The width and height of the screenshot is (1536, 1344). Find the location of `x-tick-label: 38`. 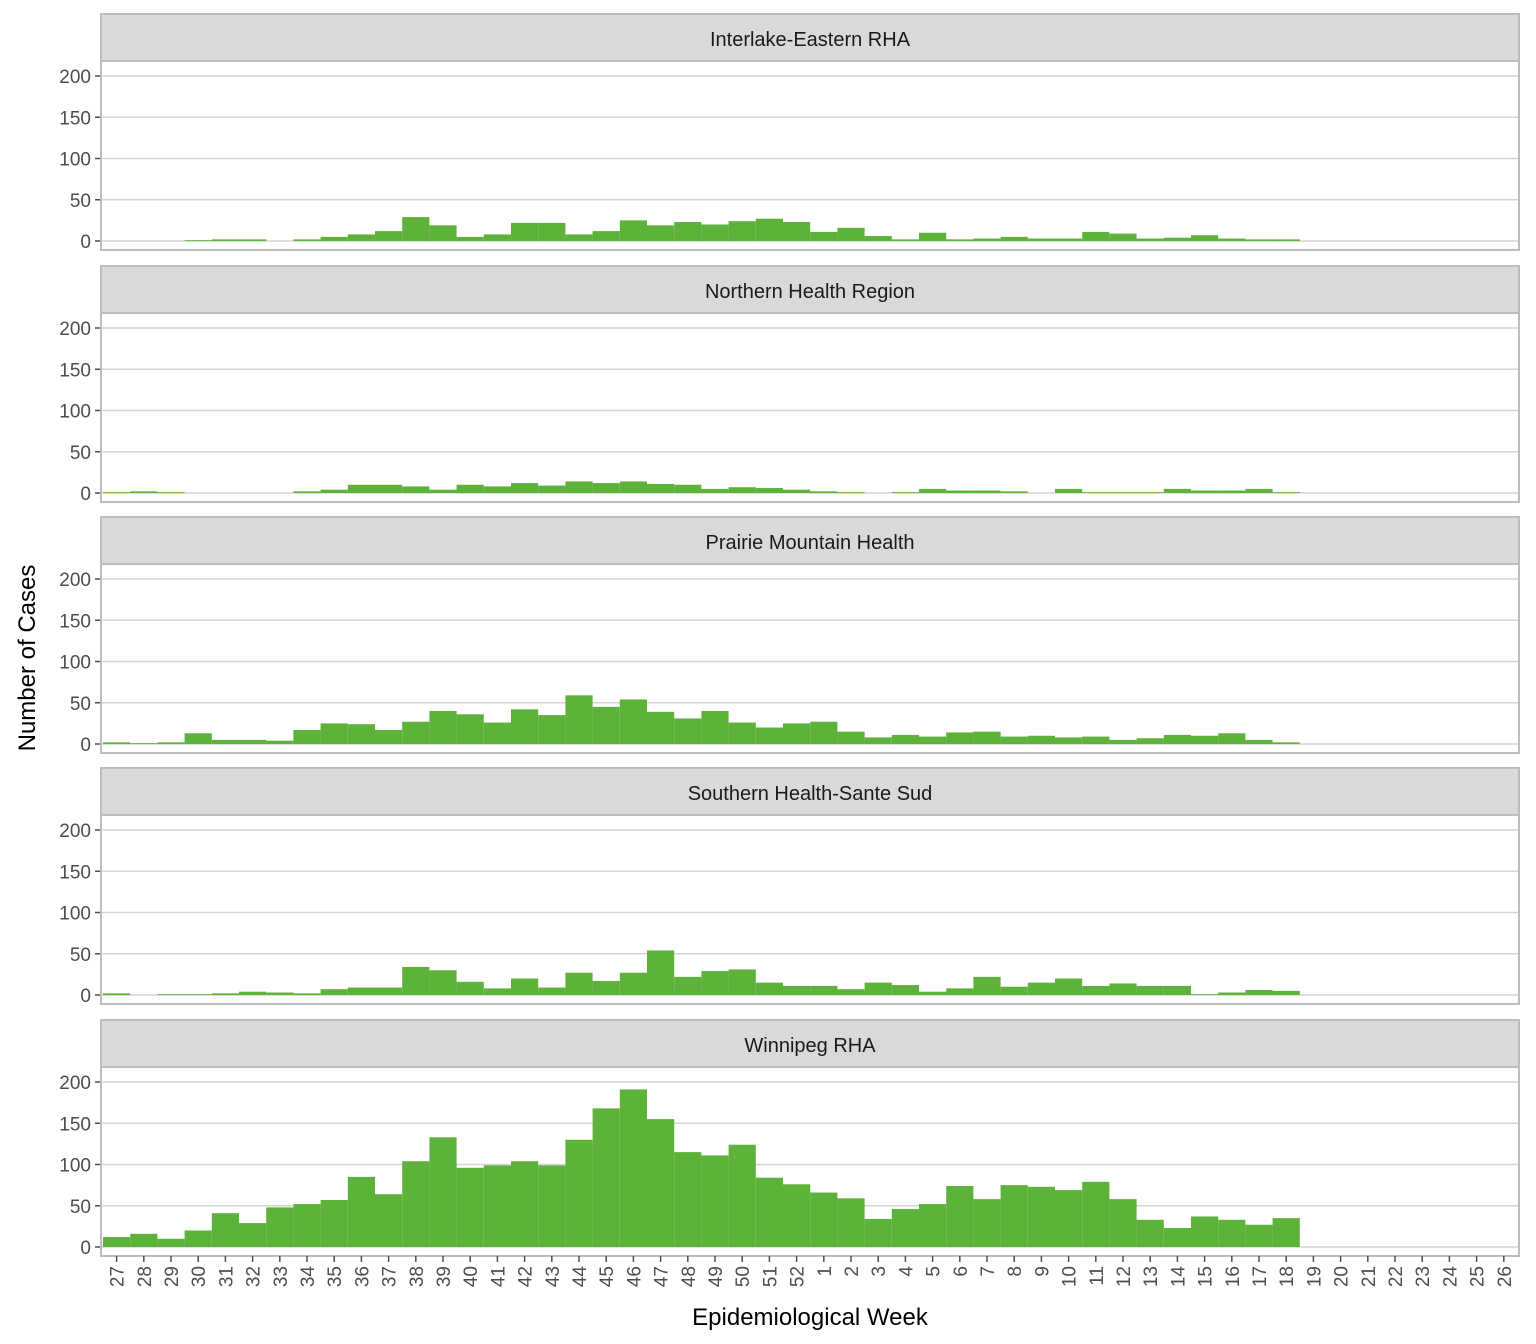

x-tick-label: 38 is located at coordinates (417, 1276).